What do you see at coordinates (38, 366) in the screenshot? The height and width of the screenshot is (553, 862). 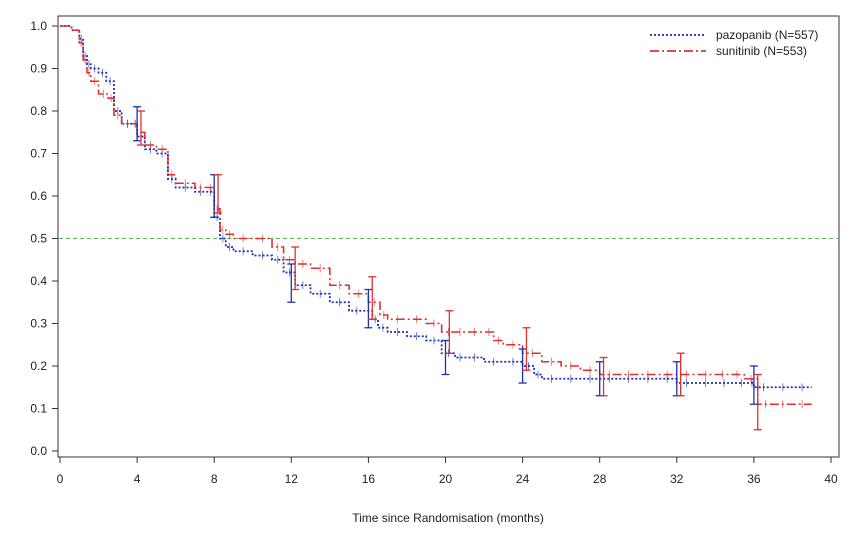 I see `y-tick-label: 0.2` at bounding box center [38, 366].